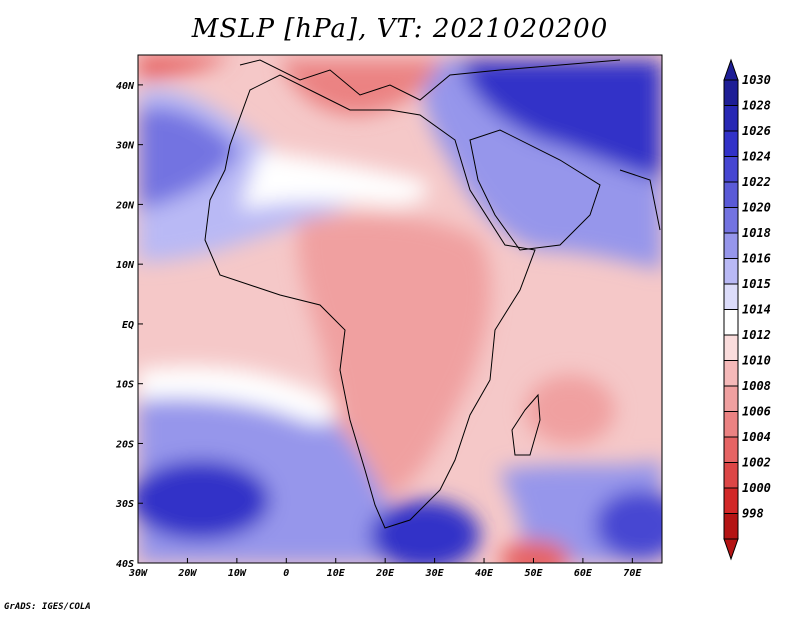 This screenshot has height=618, width=800. What do you see at coordinates (334, 180) in the screenshot?
I see `saharan-white-band` at bounding box center [334, 180].